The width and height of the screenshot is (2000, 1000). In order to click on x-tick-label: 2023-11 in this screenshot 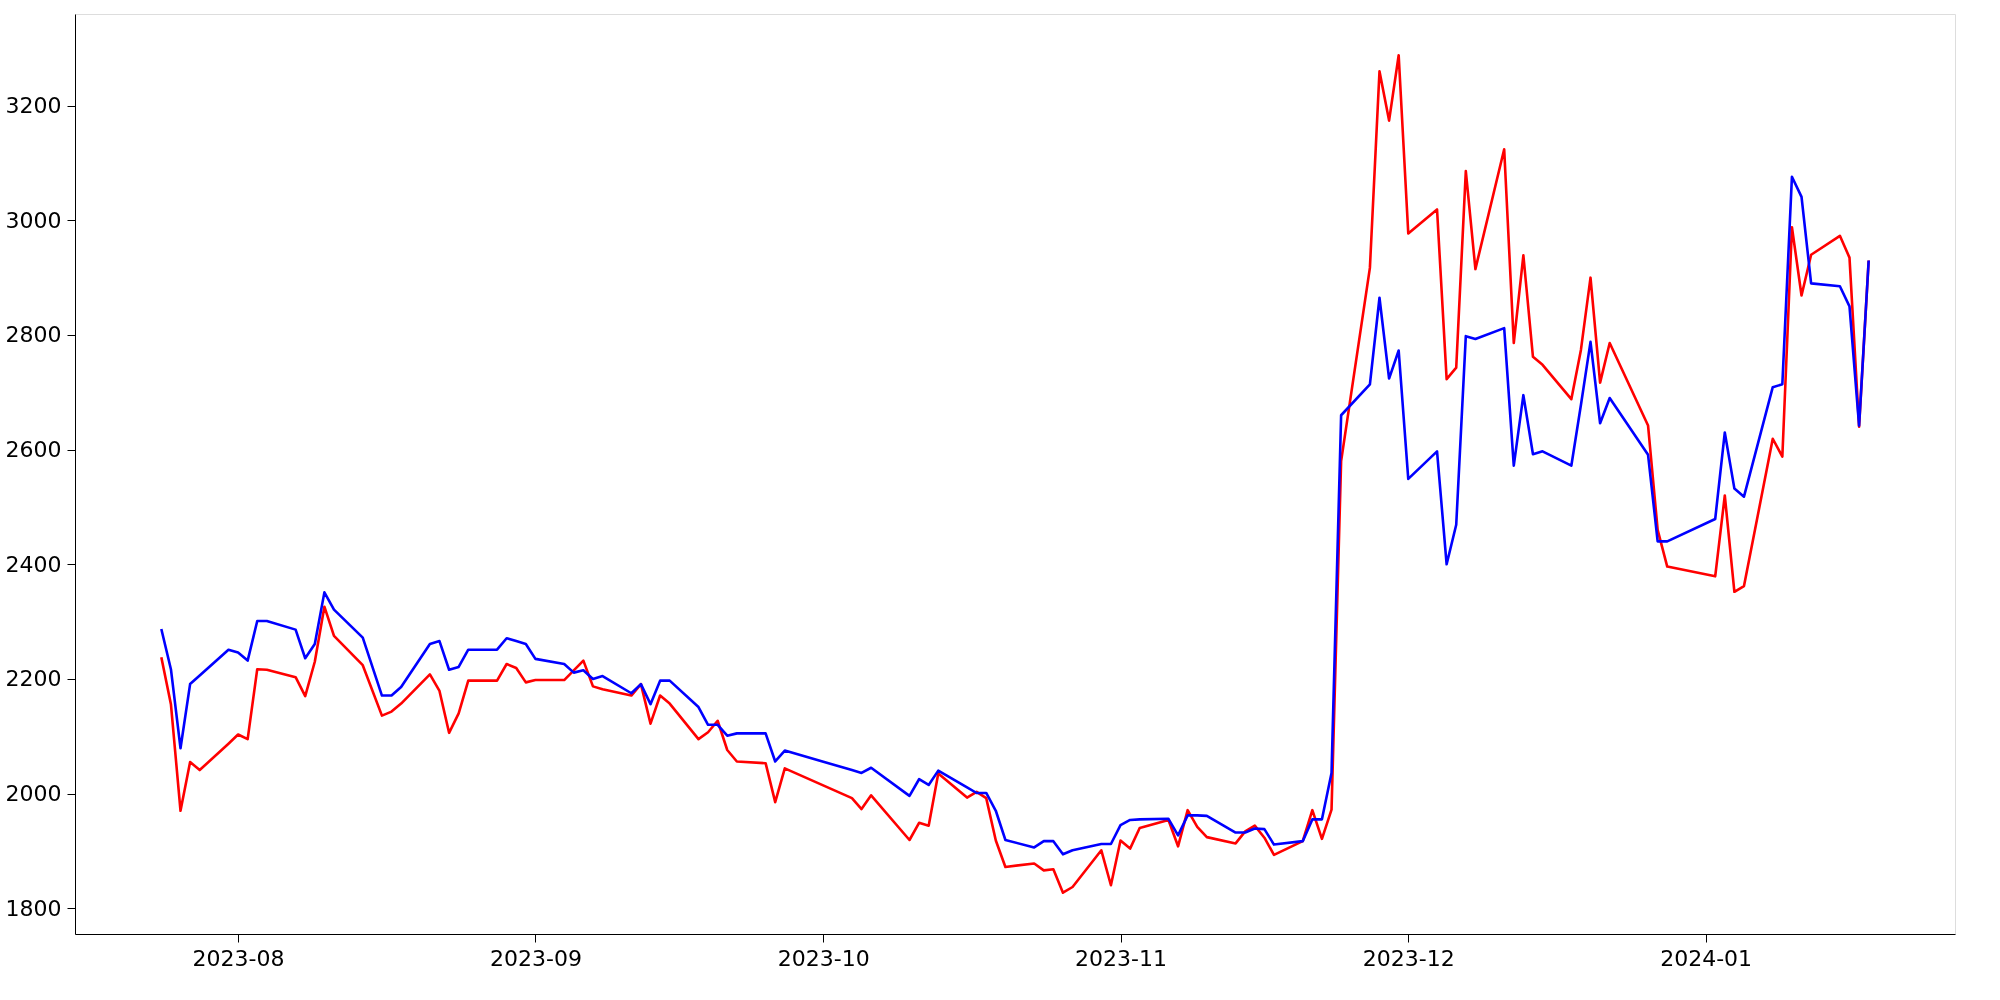, I will do `click(1121, 958)`.